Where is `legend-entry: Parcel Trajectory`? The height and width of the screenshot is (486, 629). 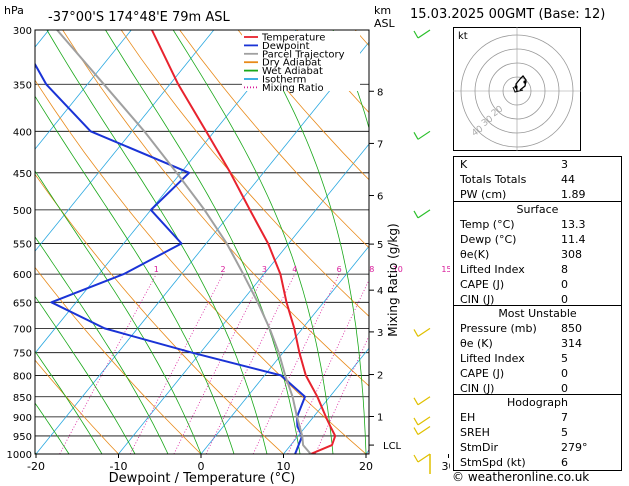
legend-entry: Parcel Trajectory is located at coordinates (303, 54).